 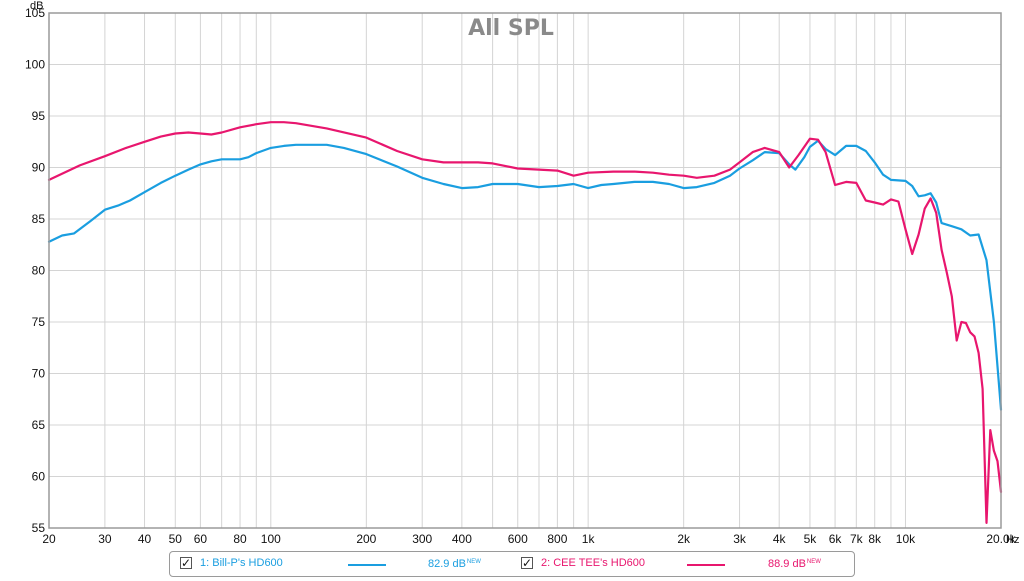 I want to click on x-tick-label: 800, so click(x=557, y=539).